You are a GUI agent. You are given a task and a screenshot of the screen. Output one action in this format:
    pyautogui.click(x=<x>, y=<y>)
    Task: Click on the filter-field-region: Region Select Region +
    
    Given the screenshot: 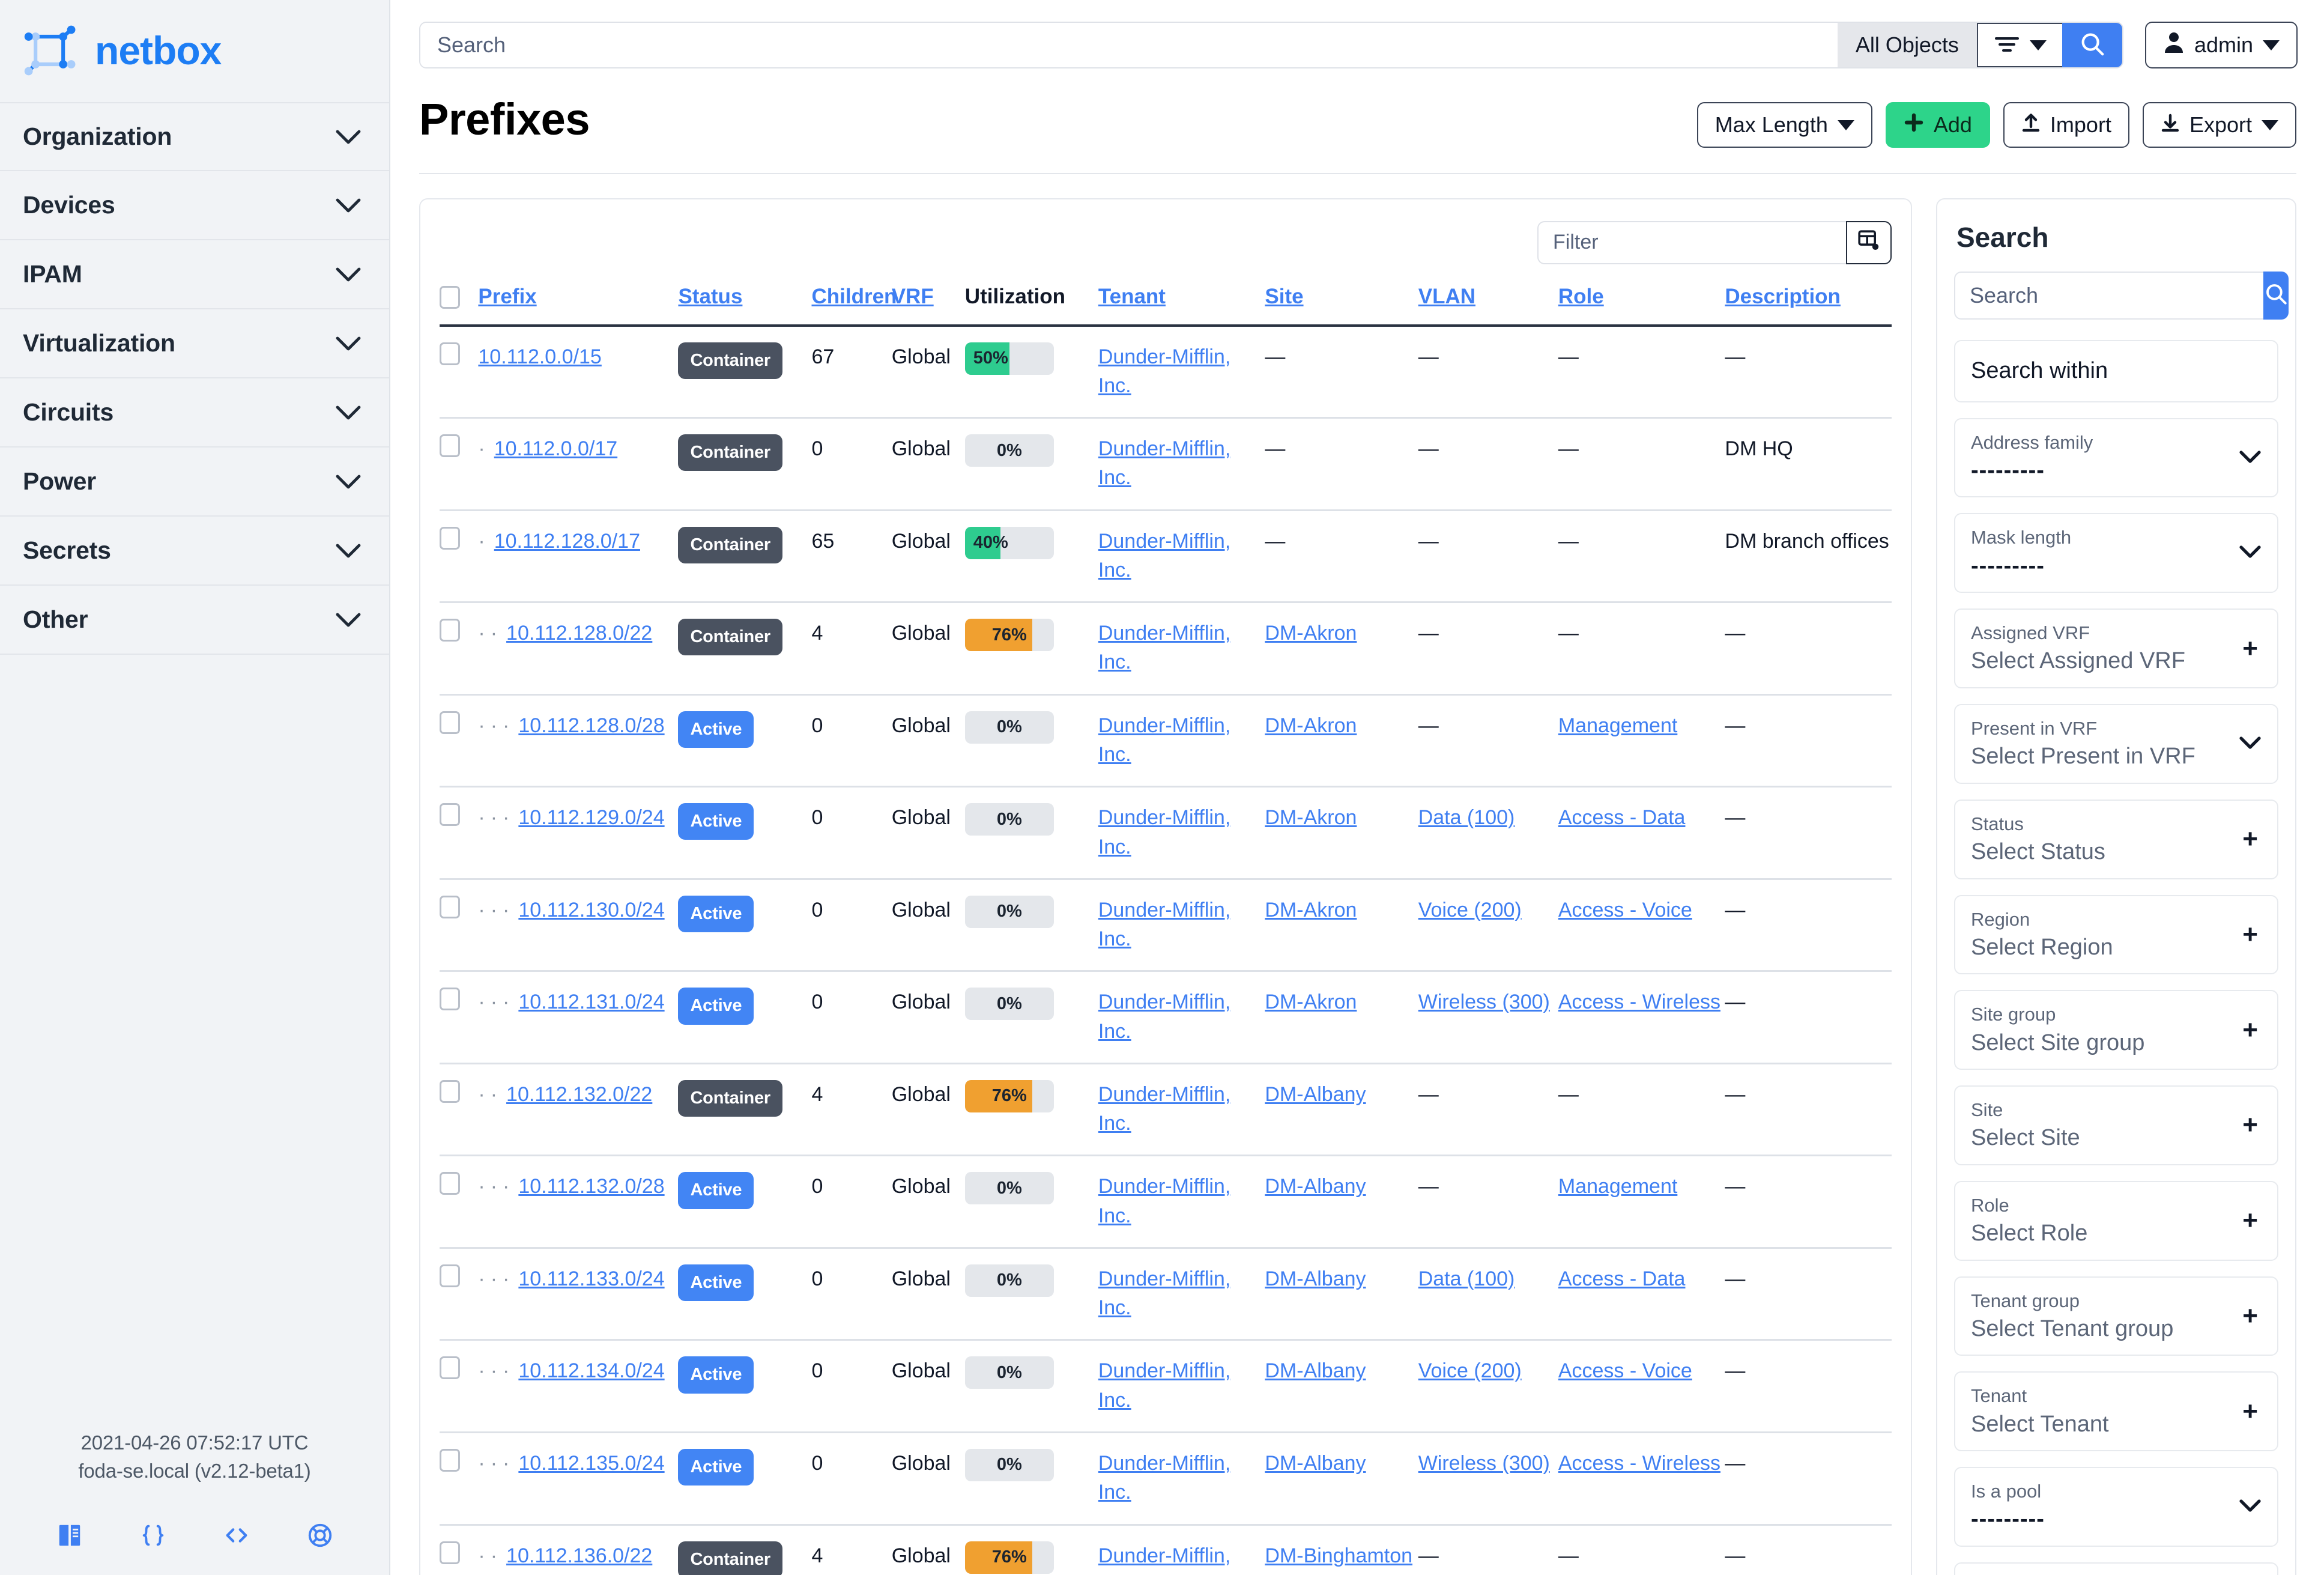 What is the action you would take?
    pyautogui.click(x=2116, y=934)
    